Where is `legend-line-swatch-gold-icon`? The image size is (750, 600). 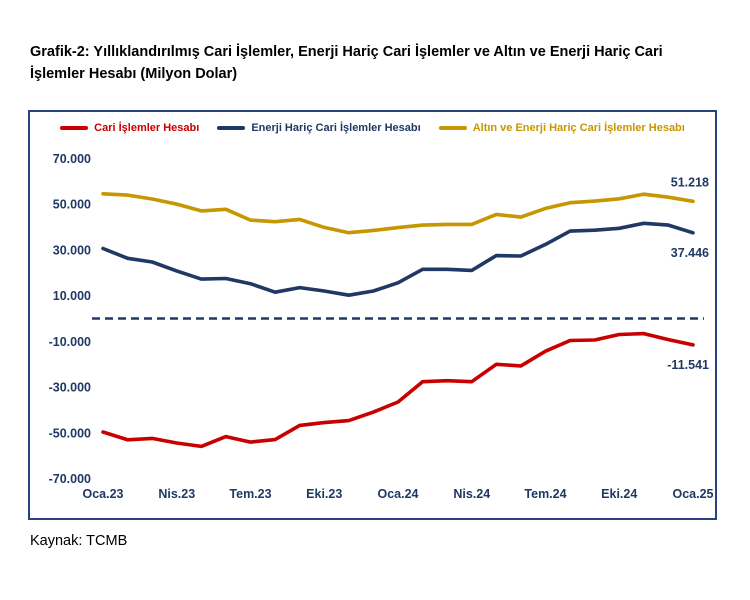
legend-line-swatch-gold-icon is located at coordinates (452, 128).